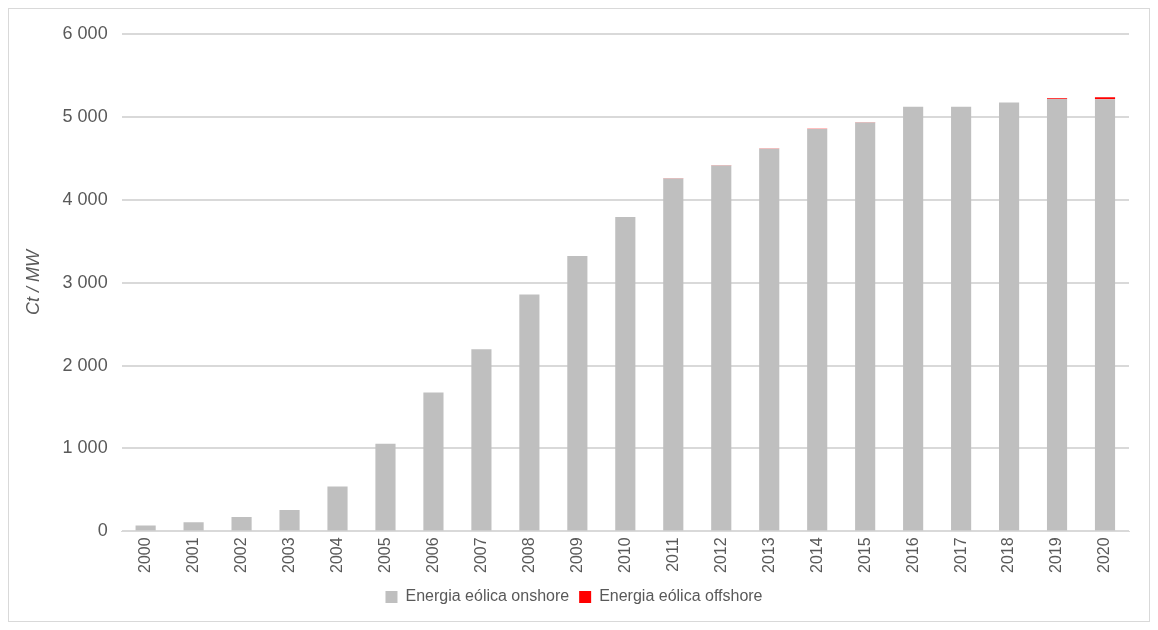 This screenshot has height=630, width=1158. Describe the element at coordinates (85, 281) in the screenshot. I see `y-tick-label: 3 000` at that location.